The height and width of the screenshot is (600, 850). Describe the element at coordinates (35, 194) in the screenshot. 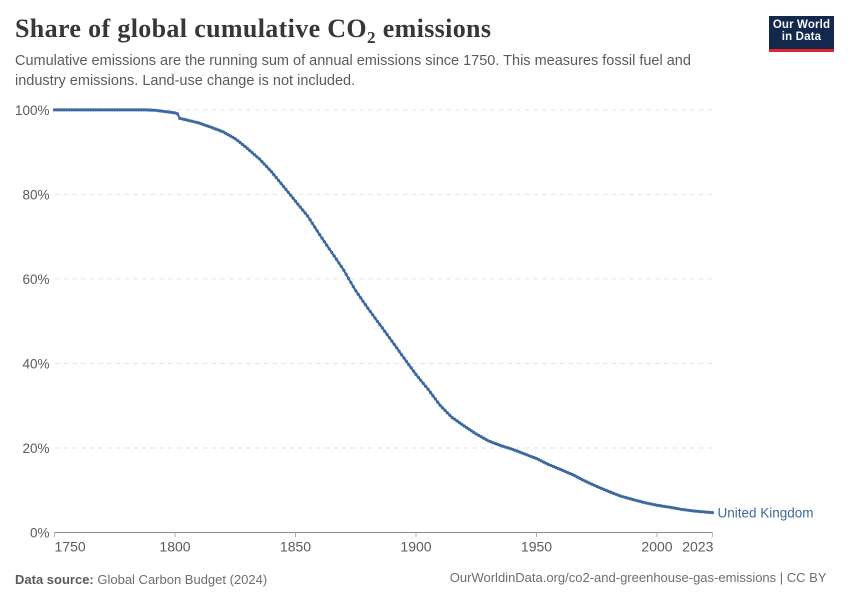

I see `svg-text: 80%` at that location.